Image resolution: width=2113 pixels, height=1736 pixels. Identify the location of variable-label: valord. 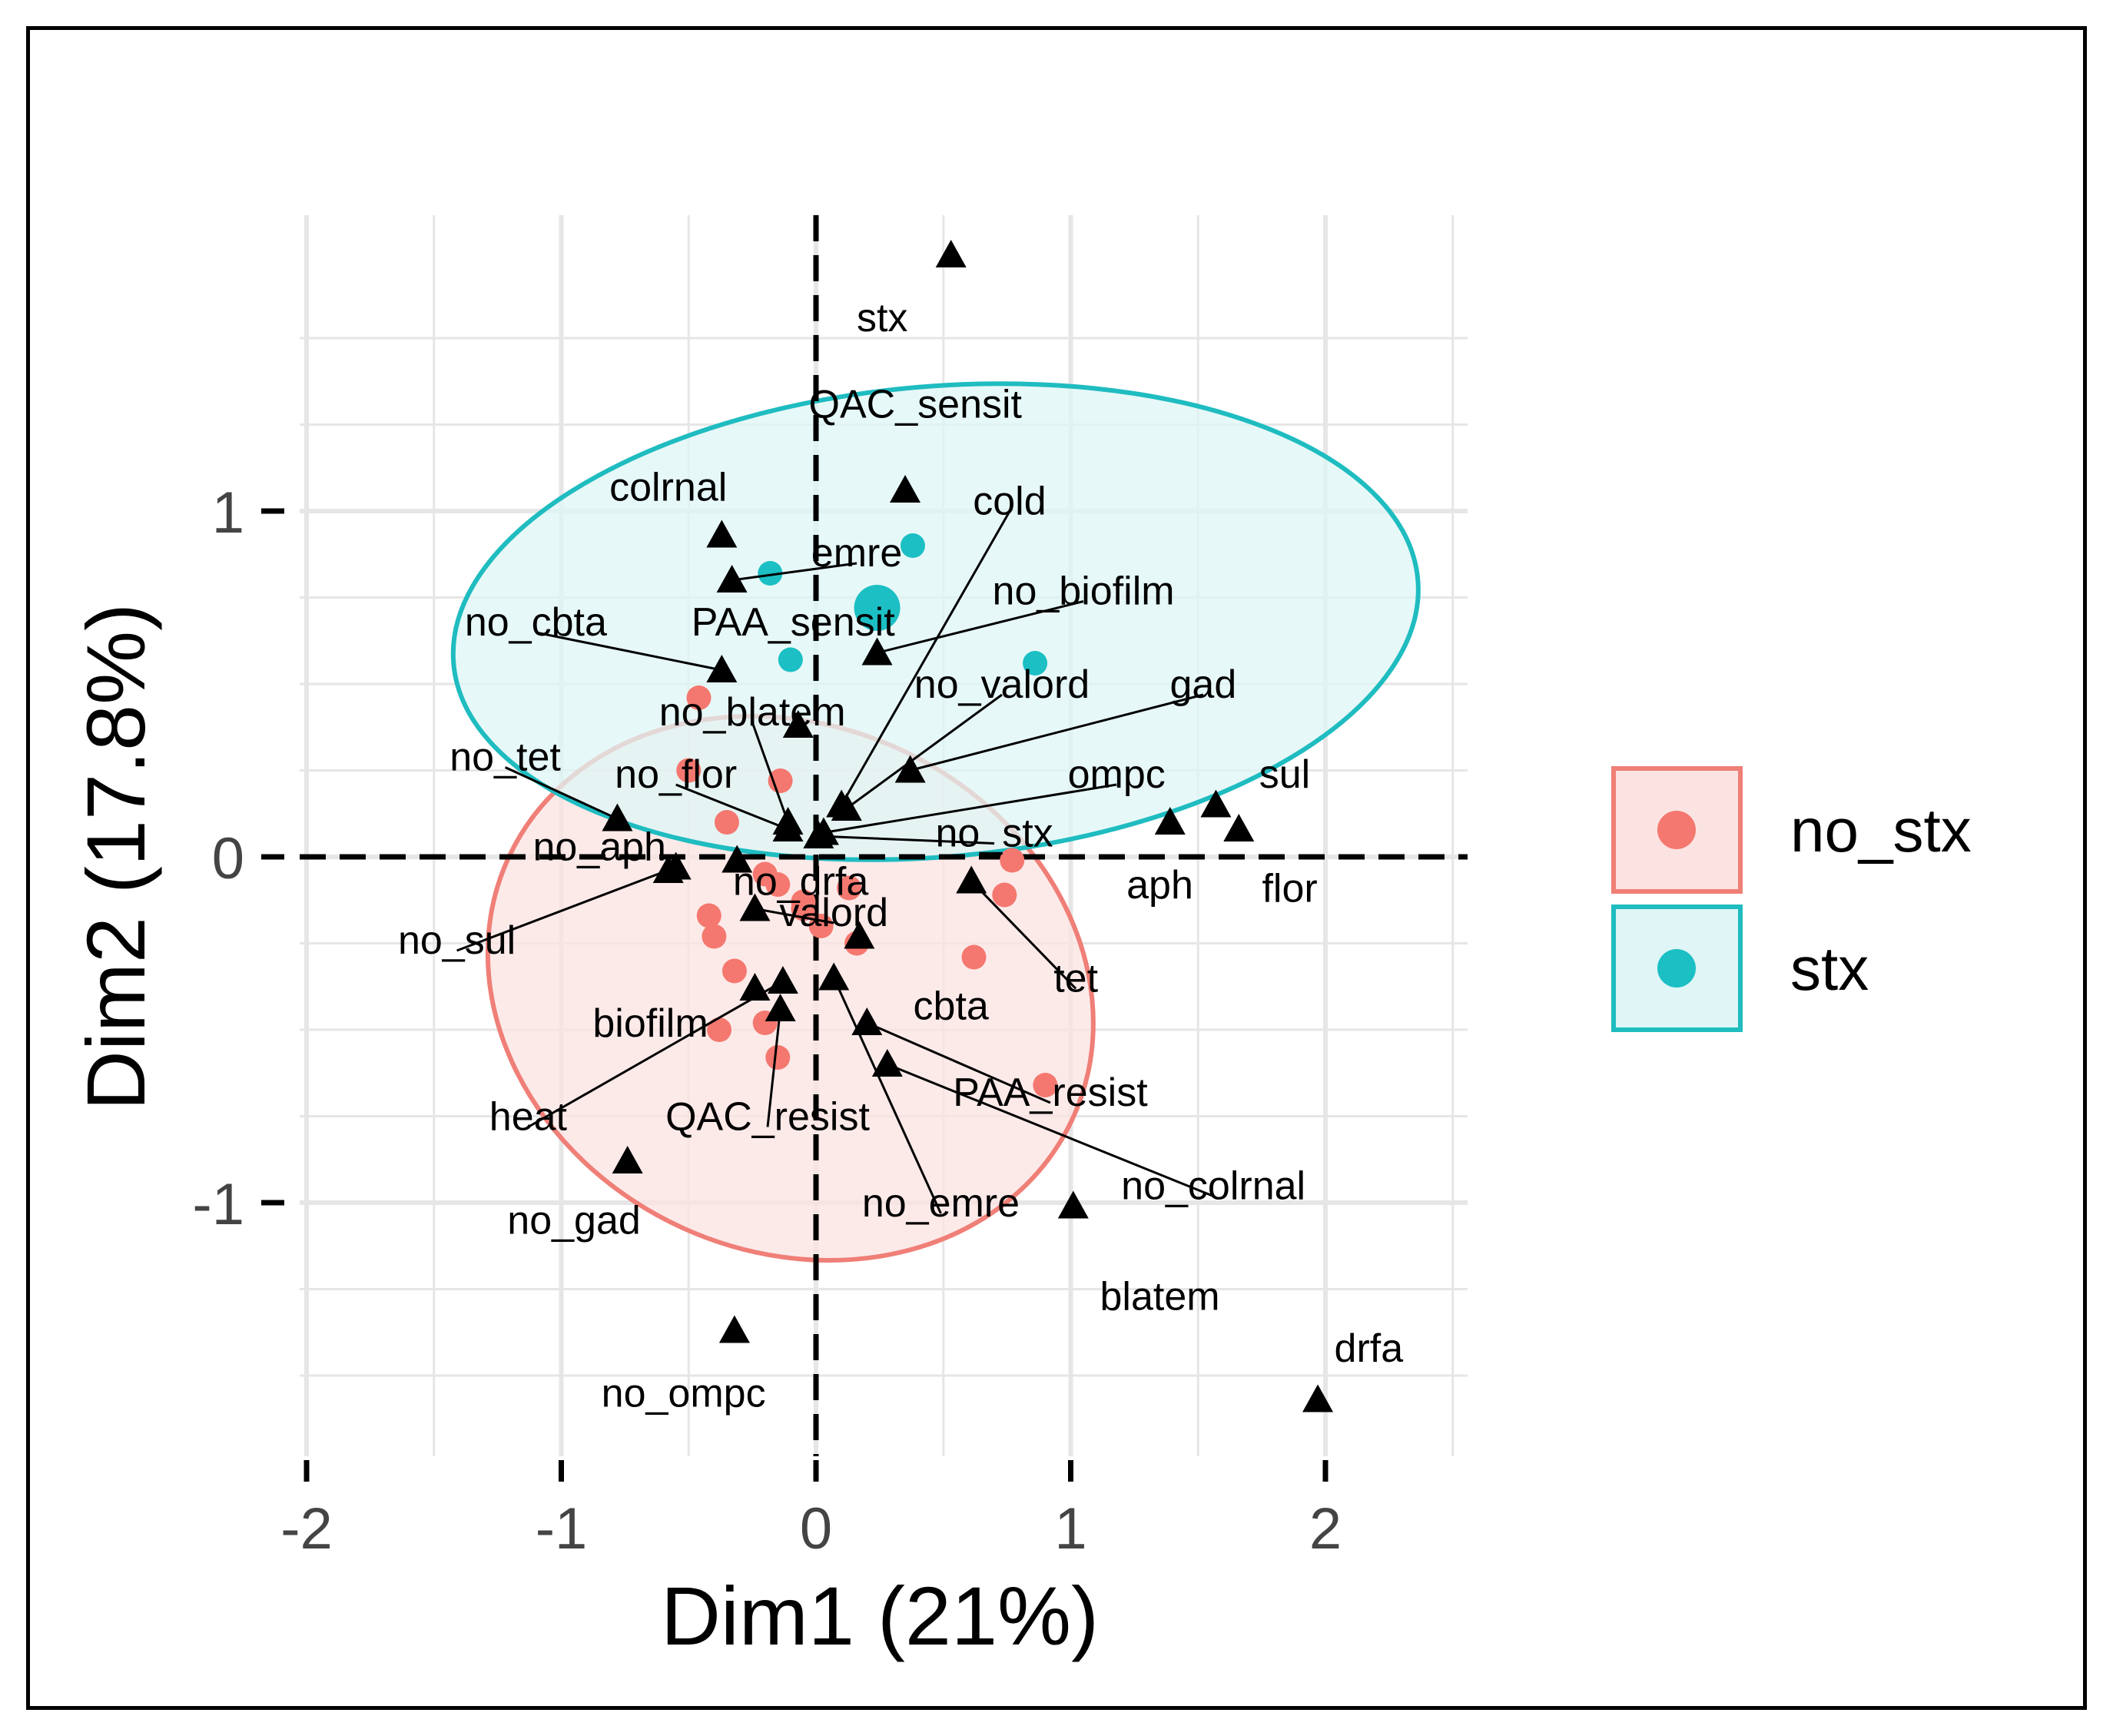
(833, 913).